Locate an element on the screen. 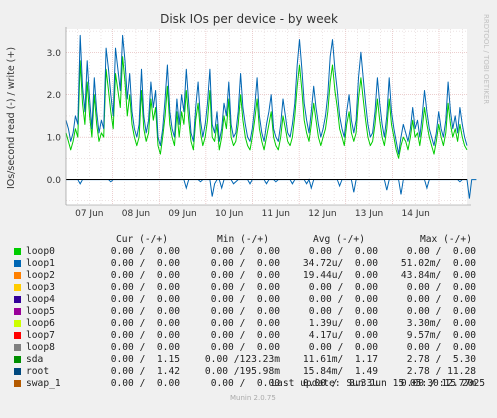 This screenshot has width=497, height=418. legend-name: loop2 is located at coordinates (40, 275).